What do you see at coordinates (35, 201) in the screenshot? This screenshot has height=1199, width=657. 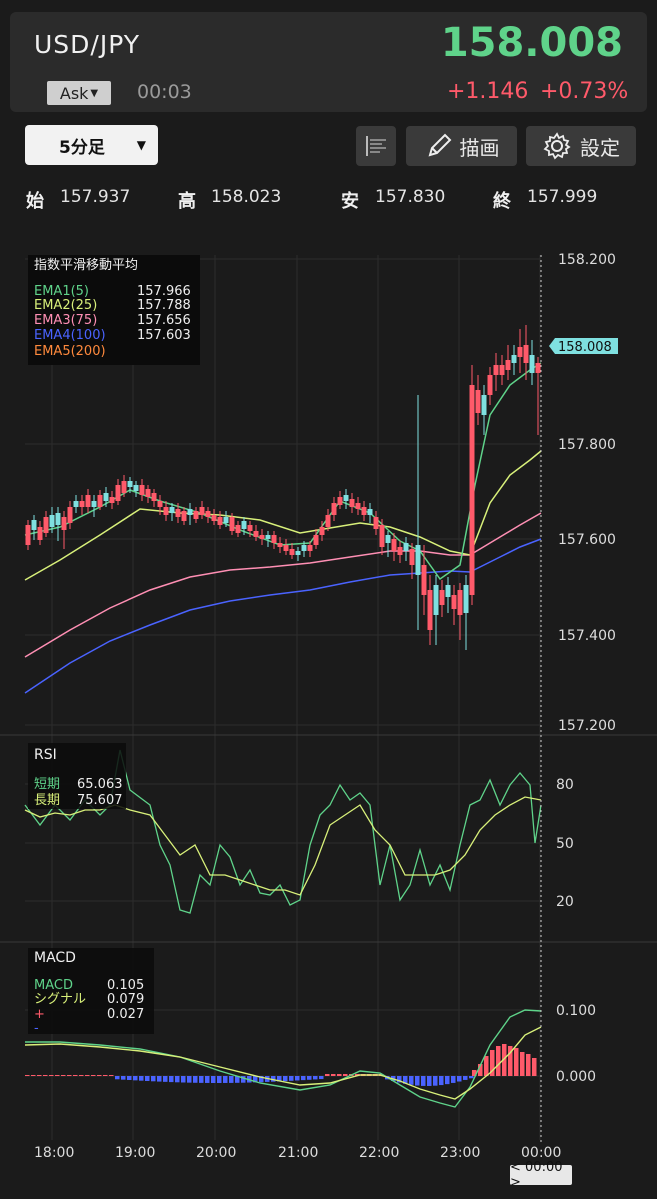 I see `open-label: 始` at bounding box center [35, 201].